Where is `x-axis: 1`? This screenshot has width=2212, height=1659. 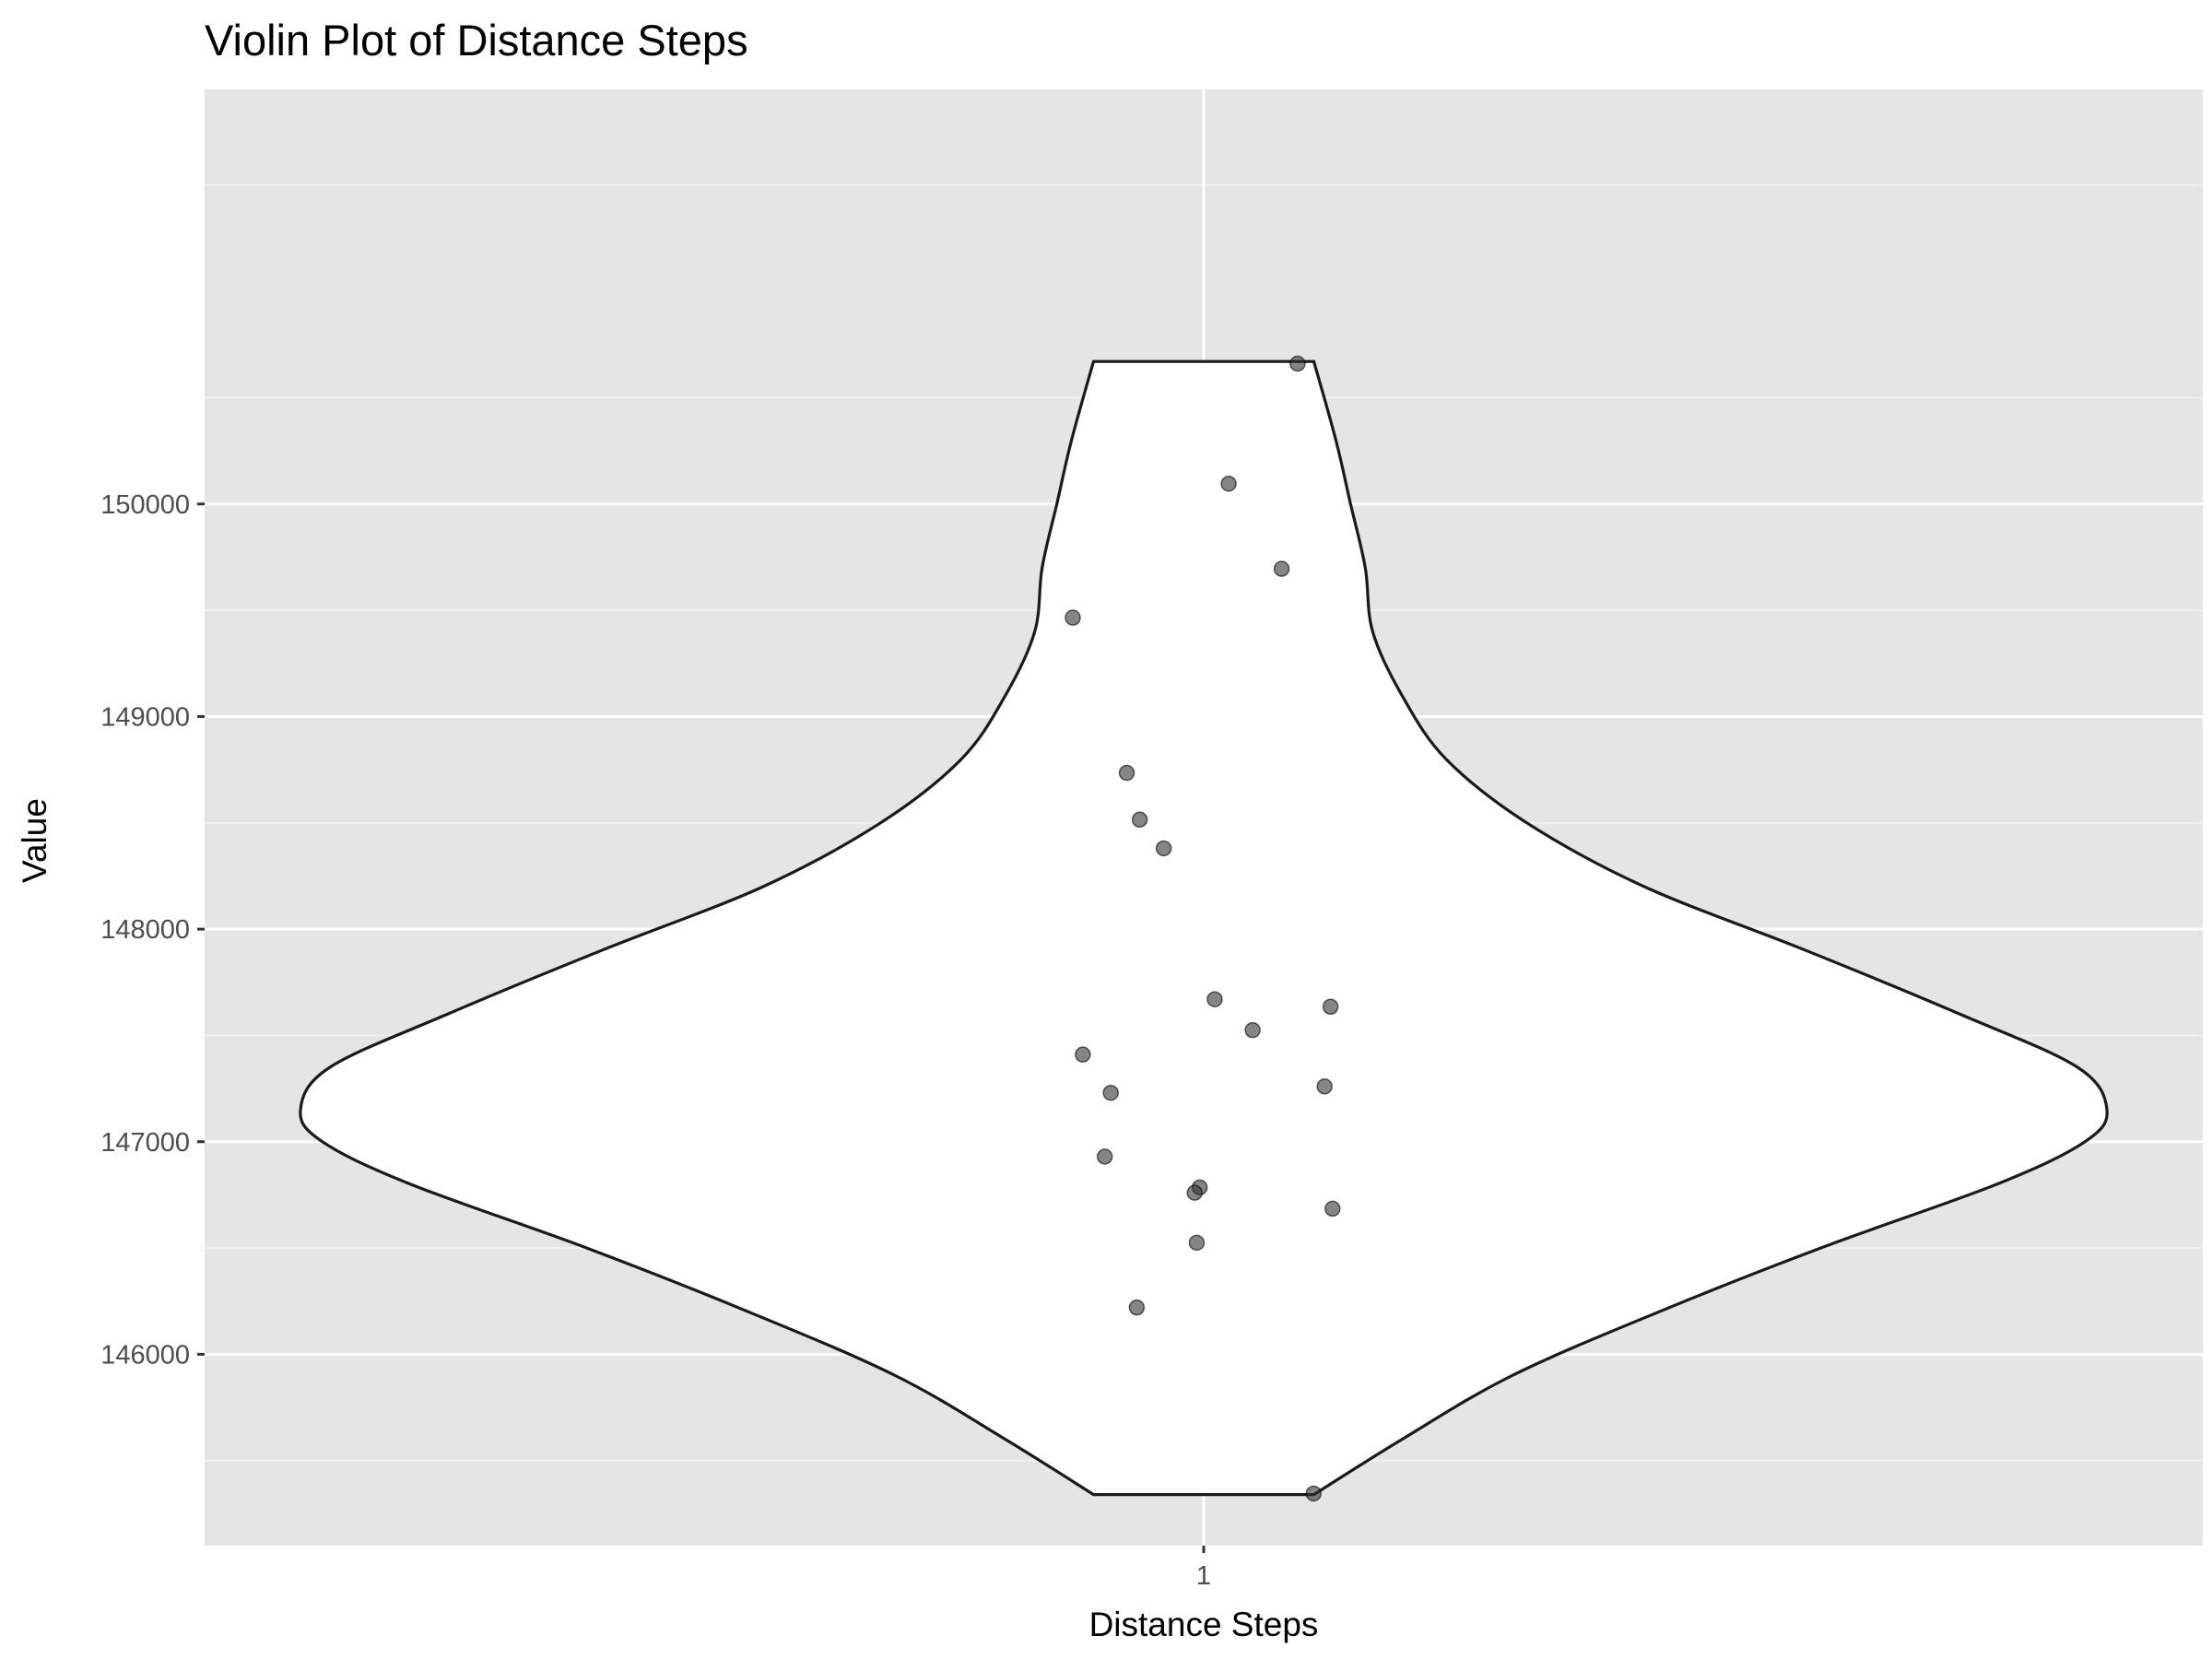
x-axis: 1 is located at coordinates (1203, 1568).